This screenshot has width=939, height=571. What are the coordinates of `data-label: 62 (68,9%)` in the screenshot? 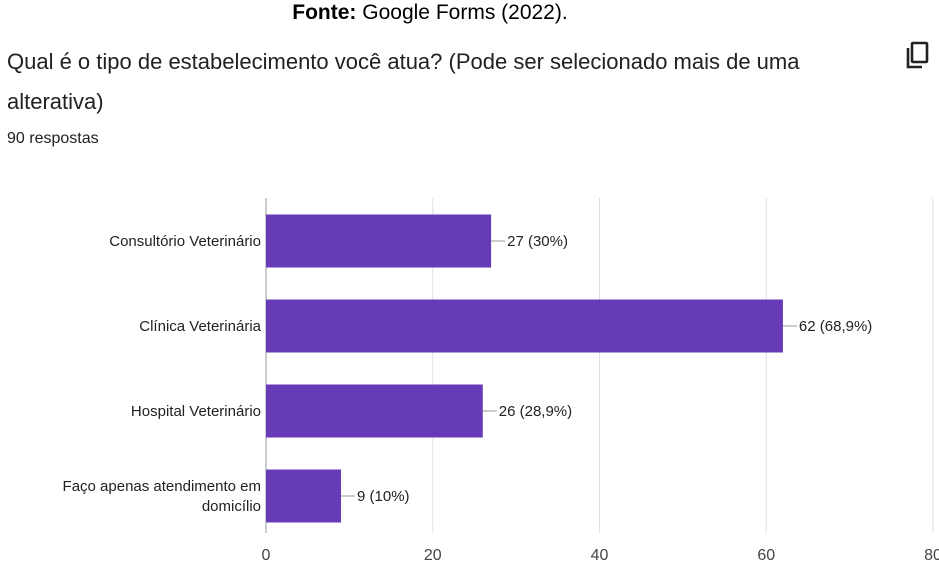 It's located at (835, 326).